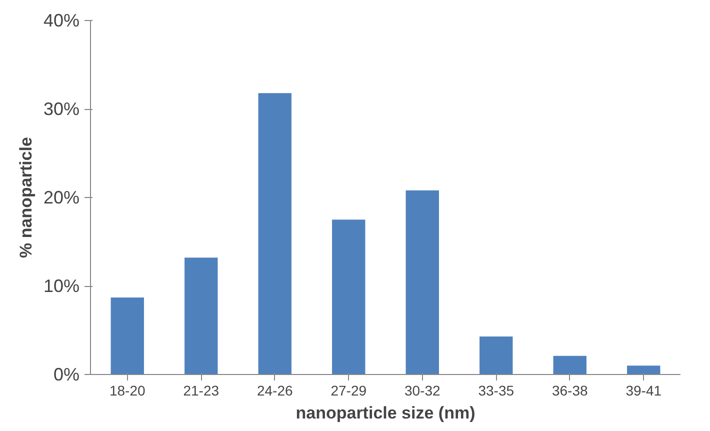 The width and height of the screenshot is (710, 431). Describe the element at coordinates (274, 390) in the screenshot. I see `x-tick-label: 24-26` at that location.